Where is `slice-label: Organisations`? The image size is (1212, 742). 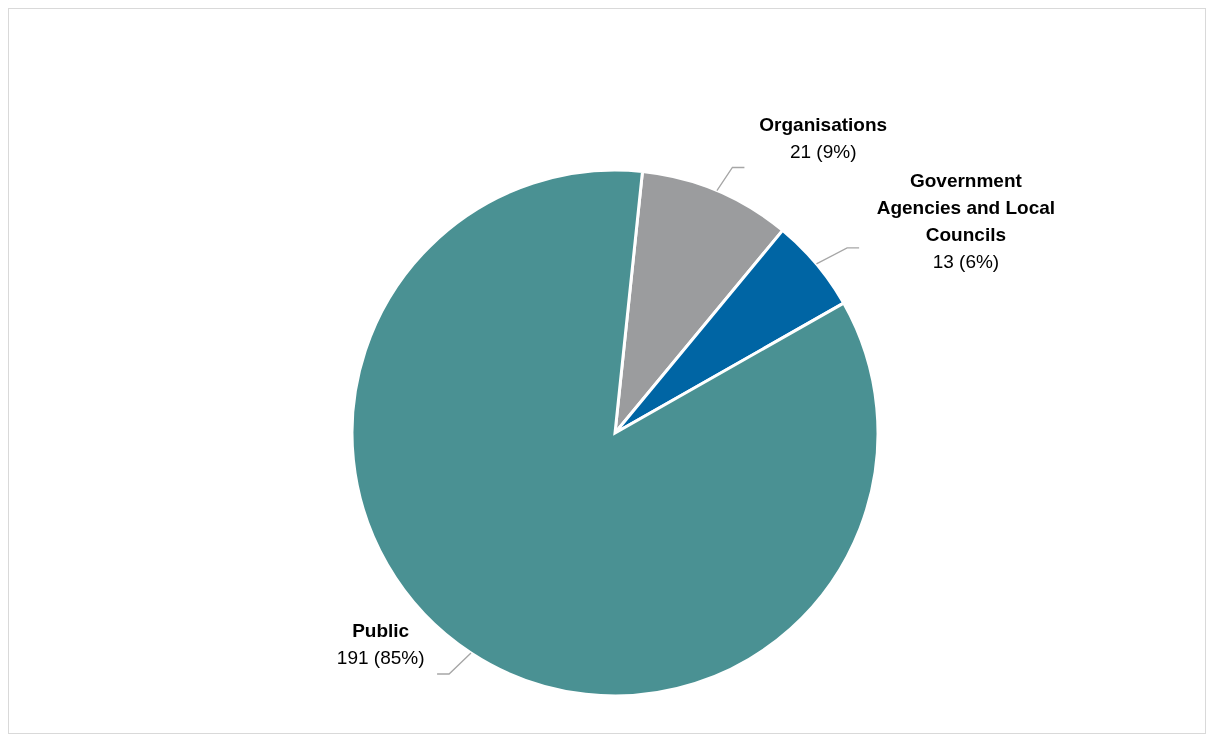 slice-label: Organisations is located at coordinates (823, 124).